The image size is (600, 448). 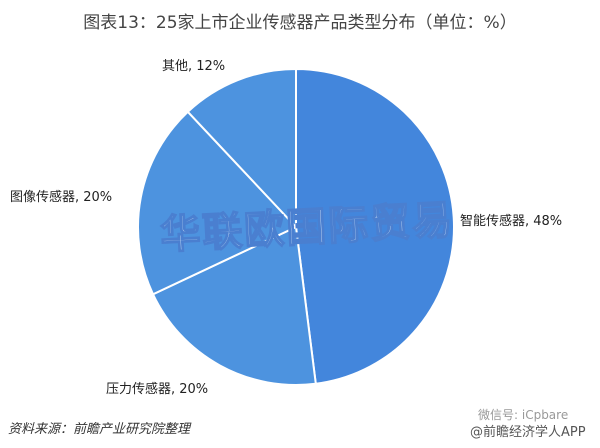 What do you see at coordinates (61, 197) in the screenshot?
I see `slice-label-image: 图像传感器, 20%` at bounding box center [61, 197].